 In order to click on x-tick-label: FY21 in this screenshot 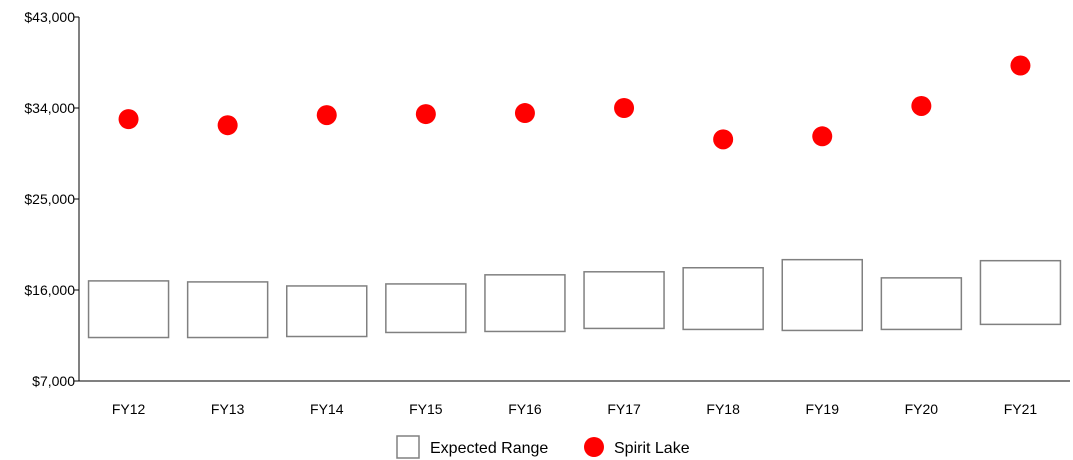, I will do `click(1021, 409)`.